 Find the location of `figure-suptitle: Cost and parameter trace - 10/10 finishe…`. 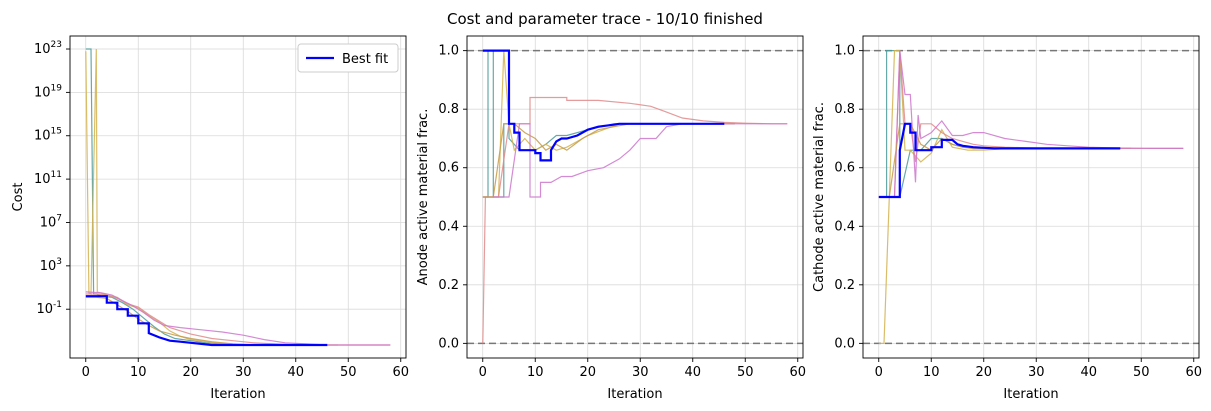

figure-suptitle: Cost and parameter trace - 10/10 finishe… is located at coordinates (605, 19).